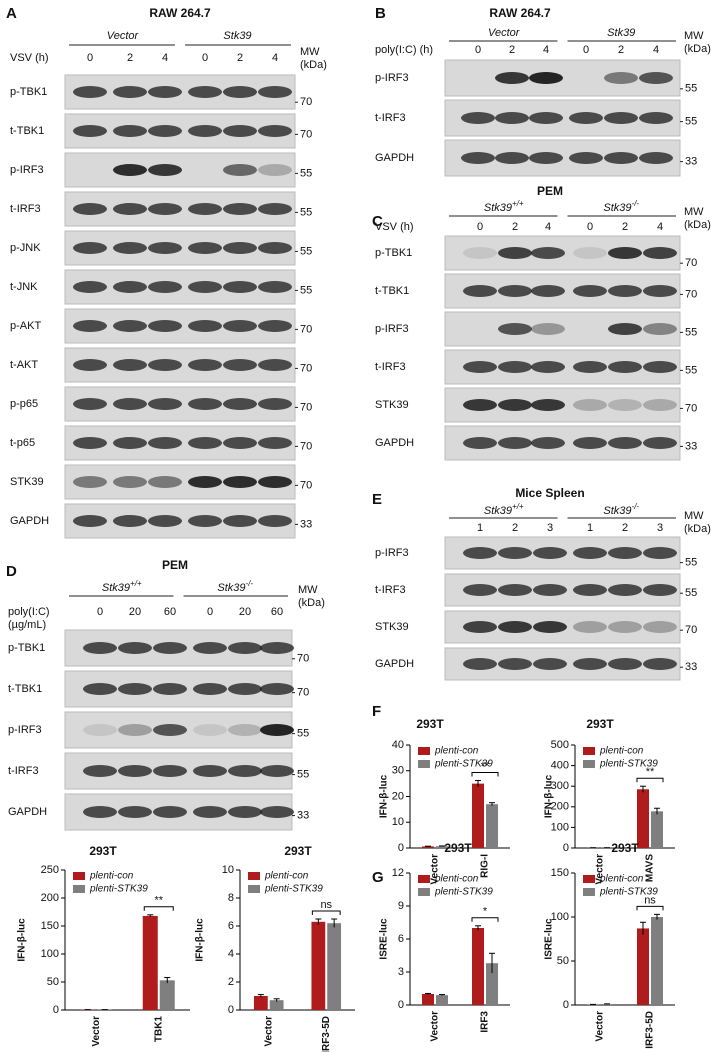 The image size is (713, 1052). What do you see at coordinates (377, 221) in the screenshot?
I see `panel-letter: C` at bounding box center [377, 221].